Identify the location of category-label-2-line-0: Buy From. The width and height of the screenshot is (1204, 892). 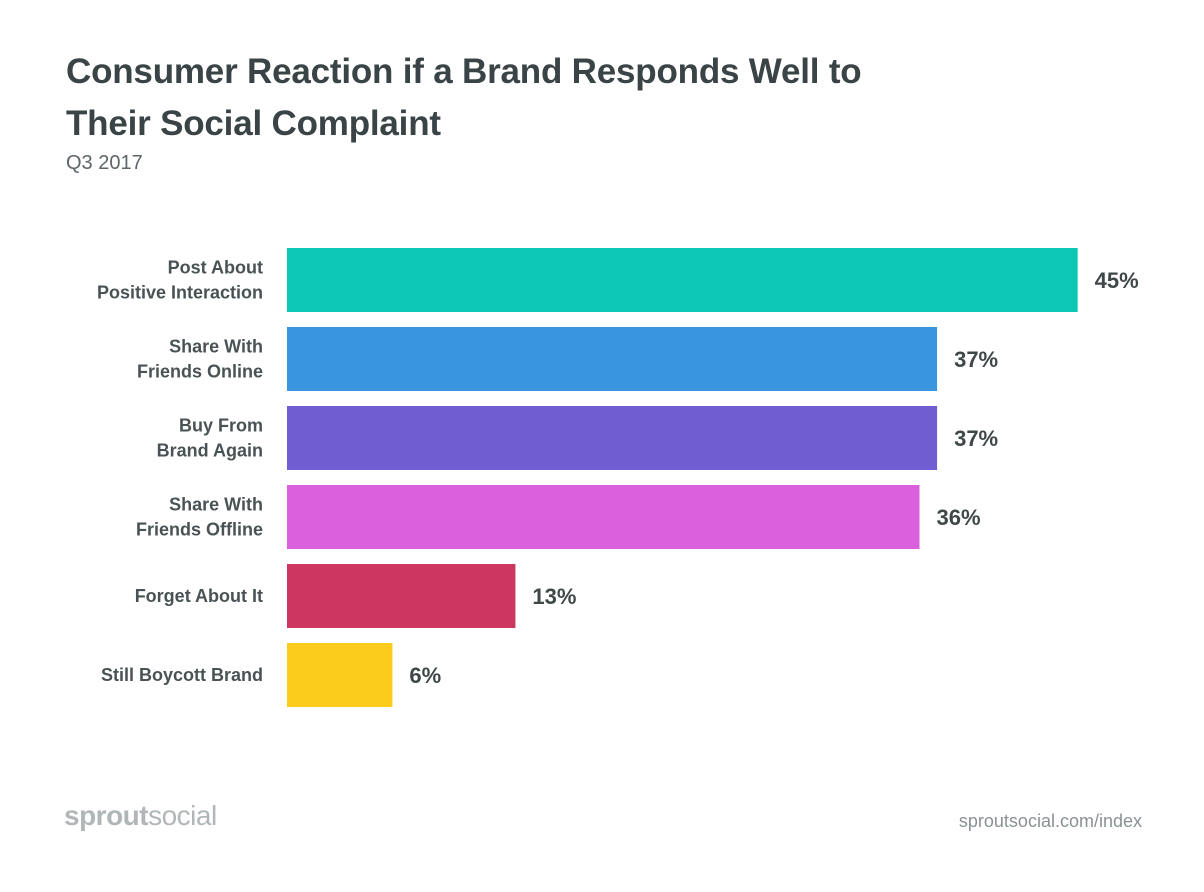
(221, 426).